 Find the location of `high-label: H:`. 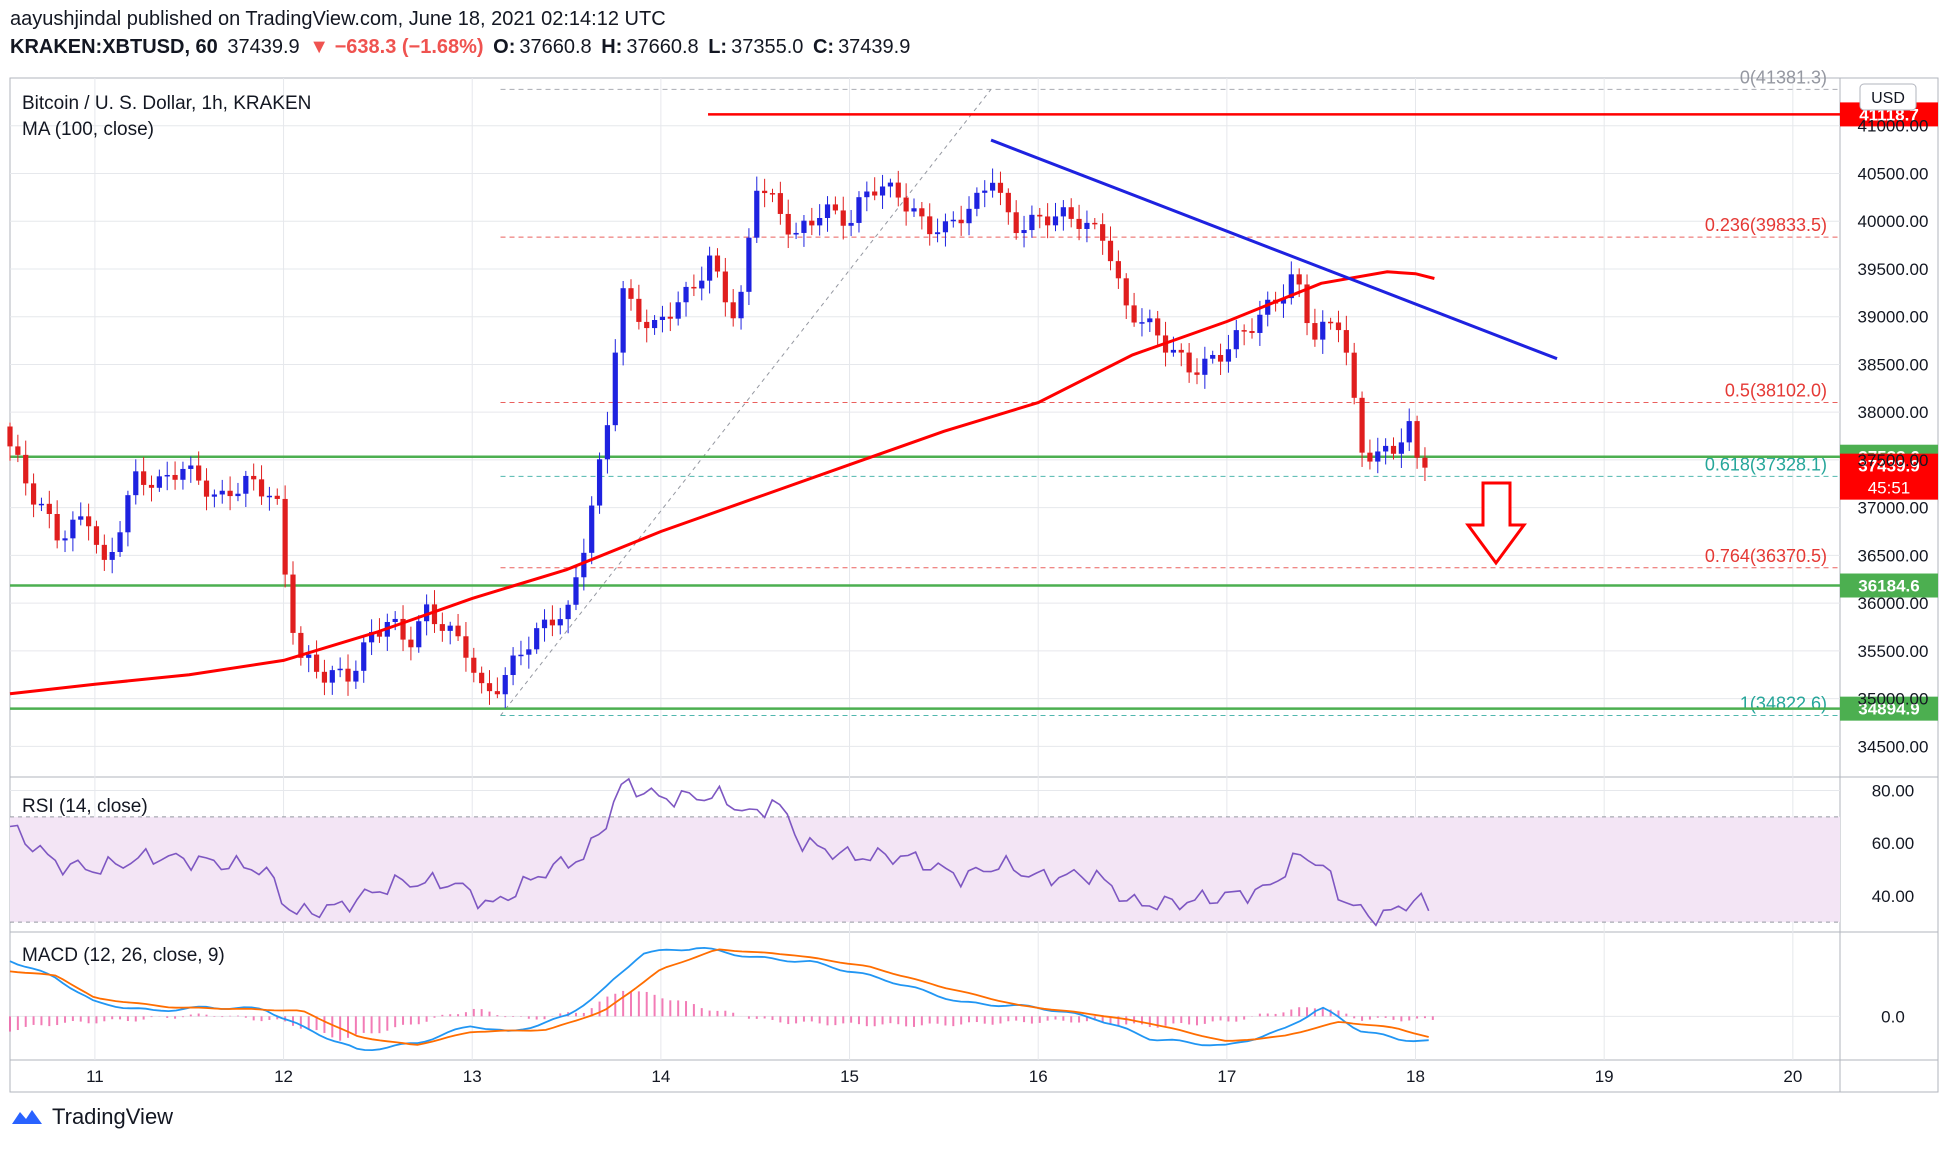

high-label: H: is located at coordinates (612, 47).